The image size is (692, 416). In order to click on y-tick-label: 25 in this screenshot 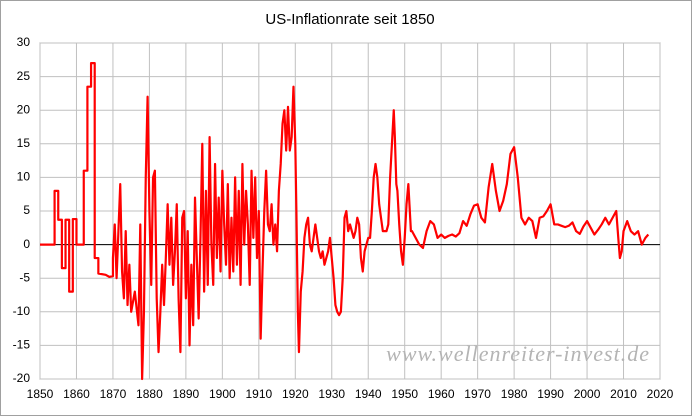, I will do `click(24, 76)`.